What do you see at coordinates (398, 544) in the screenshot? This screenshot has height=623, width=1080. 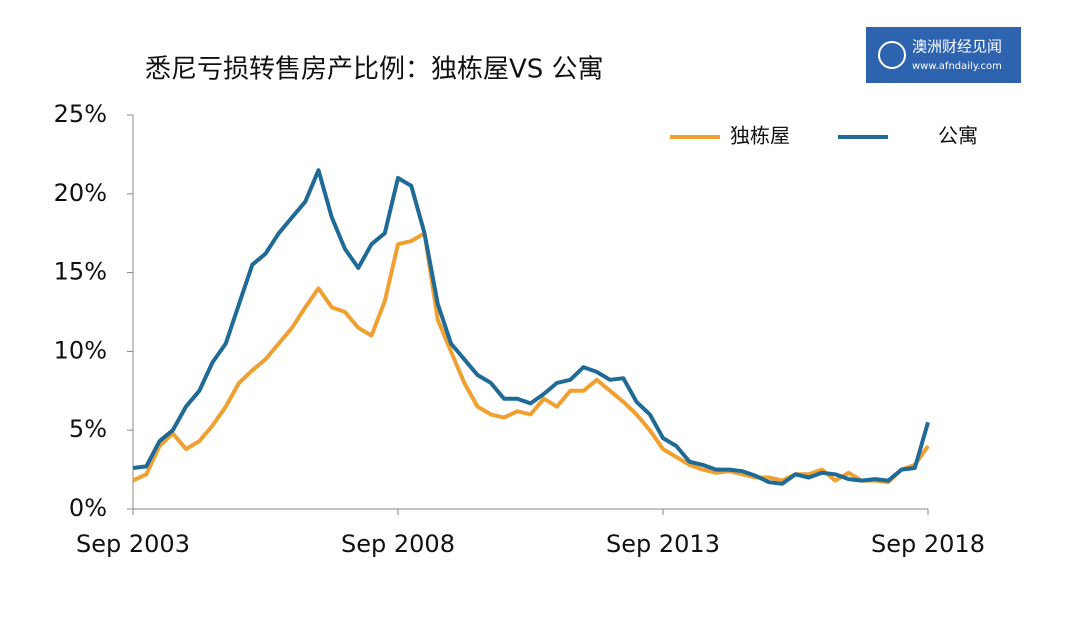 I see `x-tick-label: Sep 2008` at bounding box center [398, 544].